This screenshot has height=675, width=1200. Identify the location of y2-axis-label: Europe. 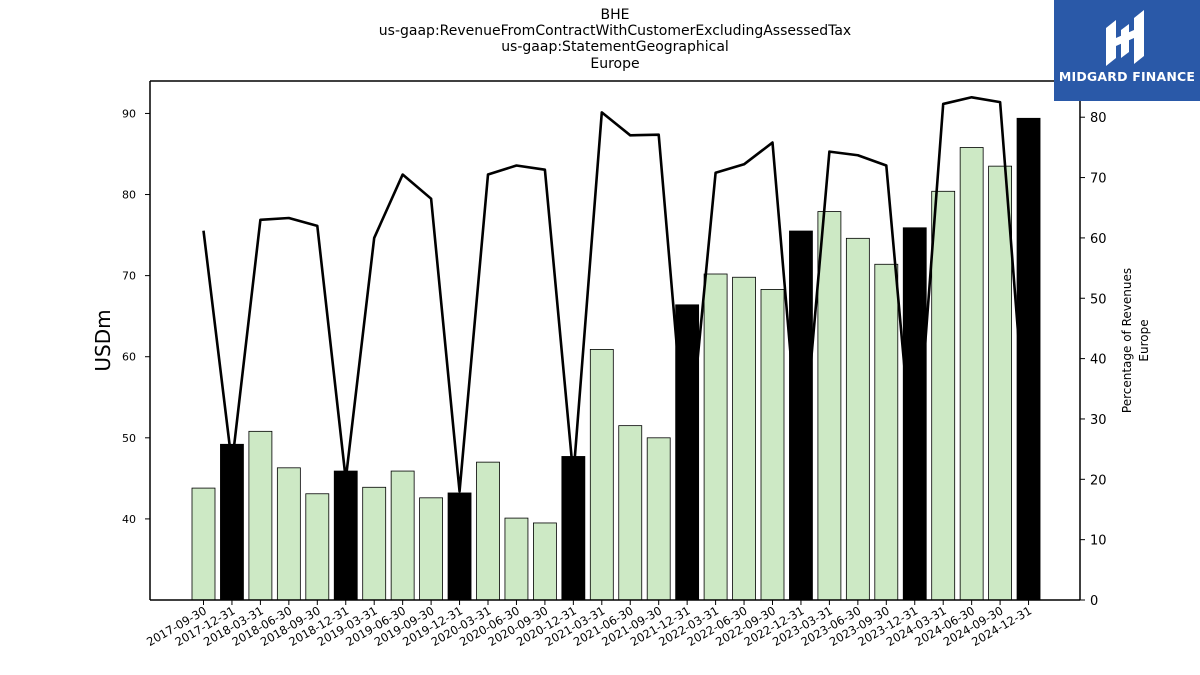
(1144, 340).